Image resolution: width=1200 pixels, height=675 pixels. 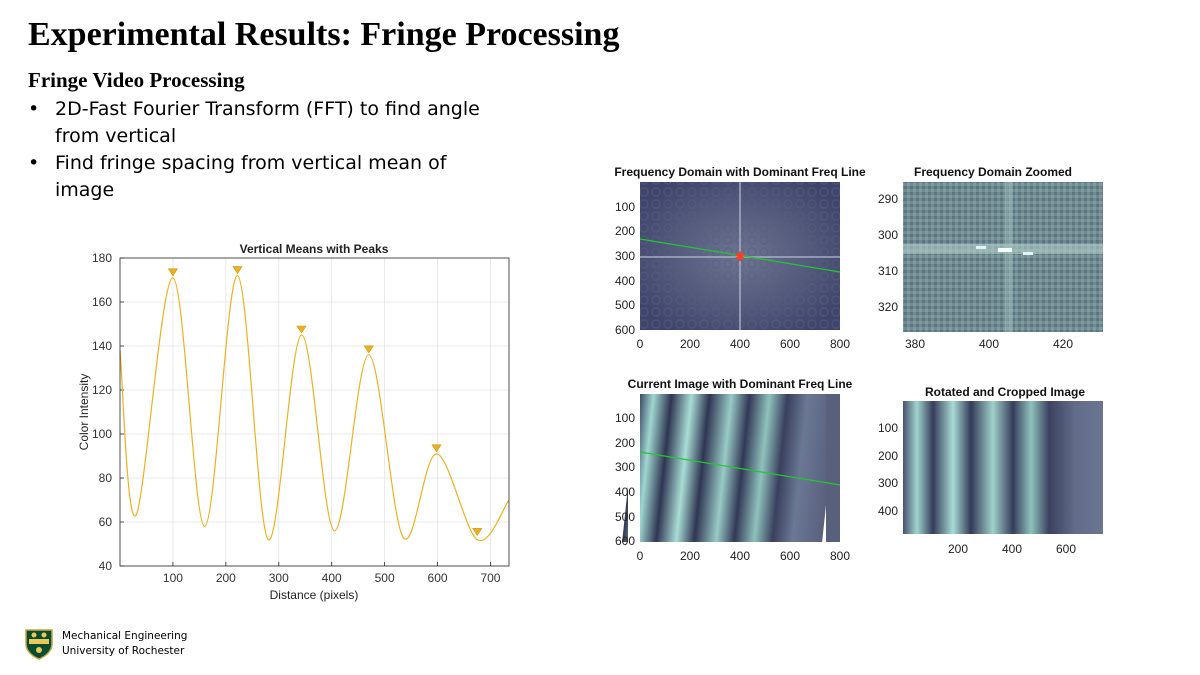 I want to click on vertical-band, so click(x=1009, y=257).